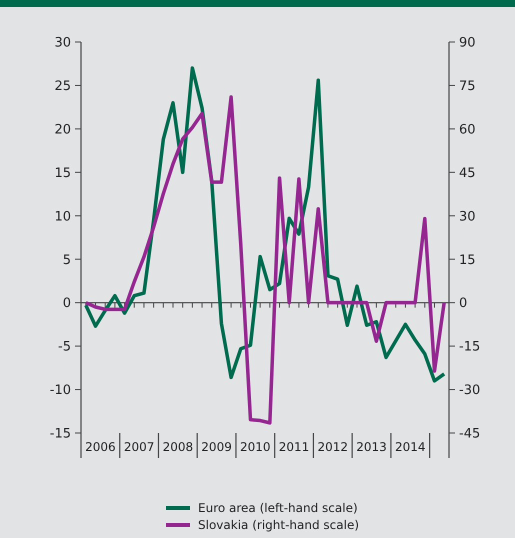 The image size is (515, 538). Describe the element at coordinates (62, 216) in the screenshot. I see `y-tick-label: 10` at that location.